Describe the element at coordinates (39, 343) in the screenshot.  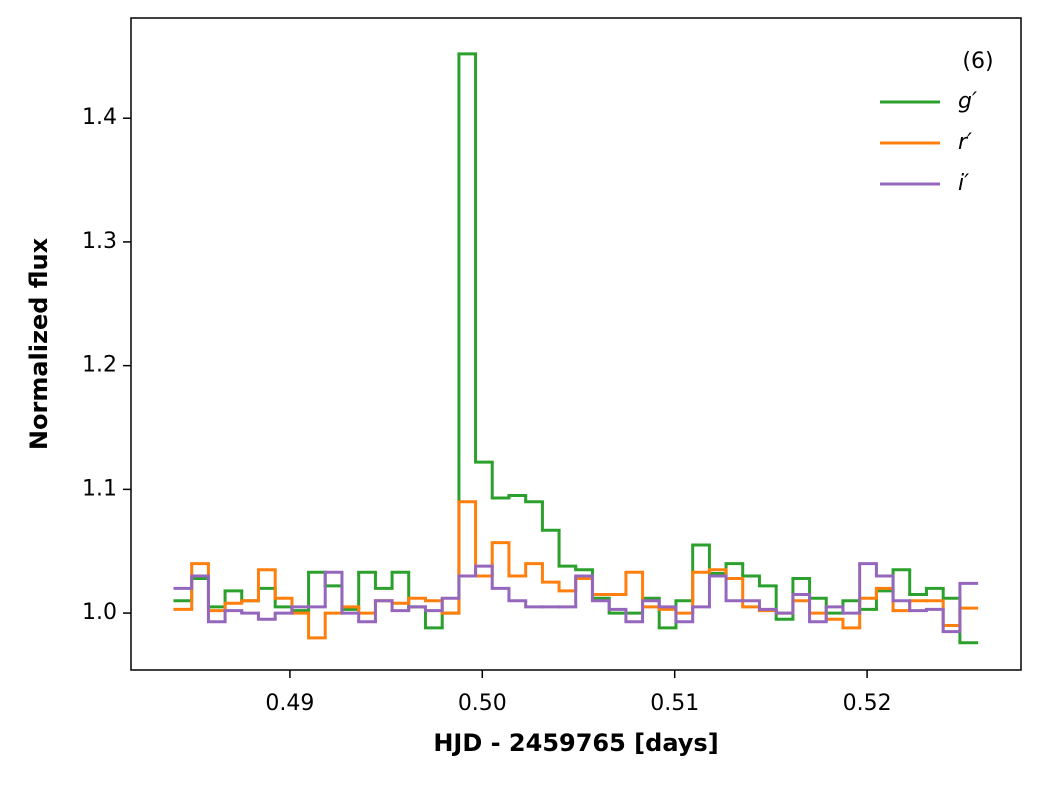
I see `y-axis-label: Normalized flux` at that location.